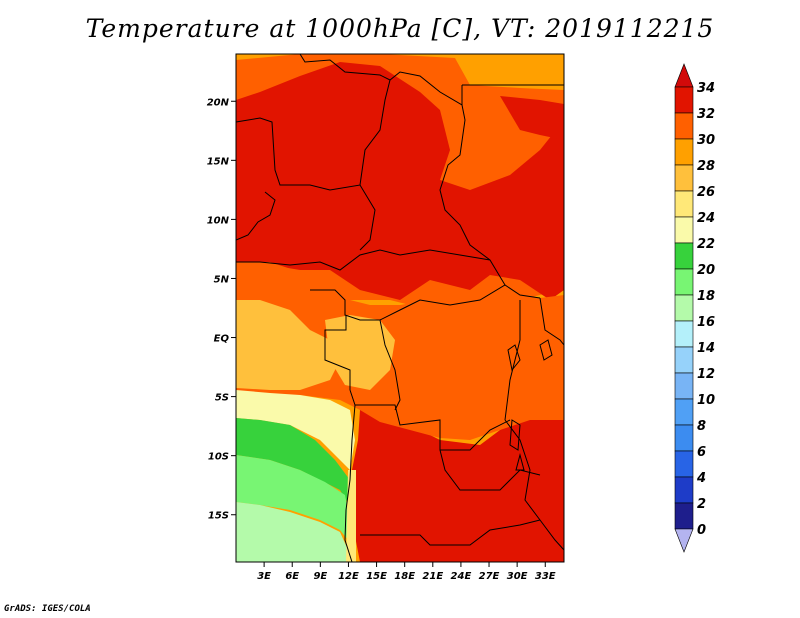 Image resolution: width=800 pixels, height=618 pixels. I want to click on colorbar-label: 14, so click(706, 348).